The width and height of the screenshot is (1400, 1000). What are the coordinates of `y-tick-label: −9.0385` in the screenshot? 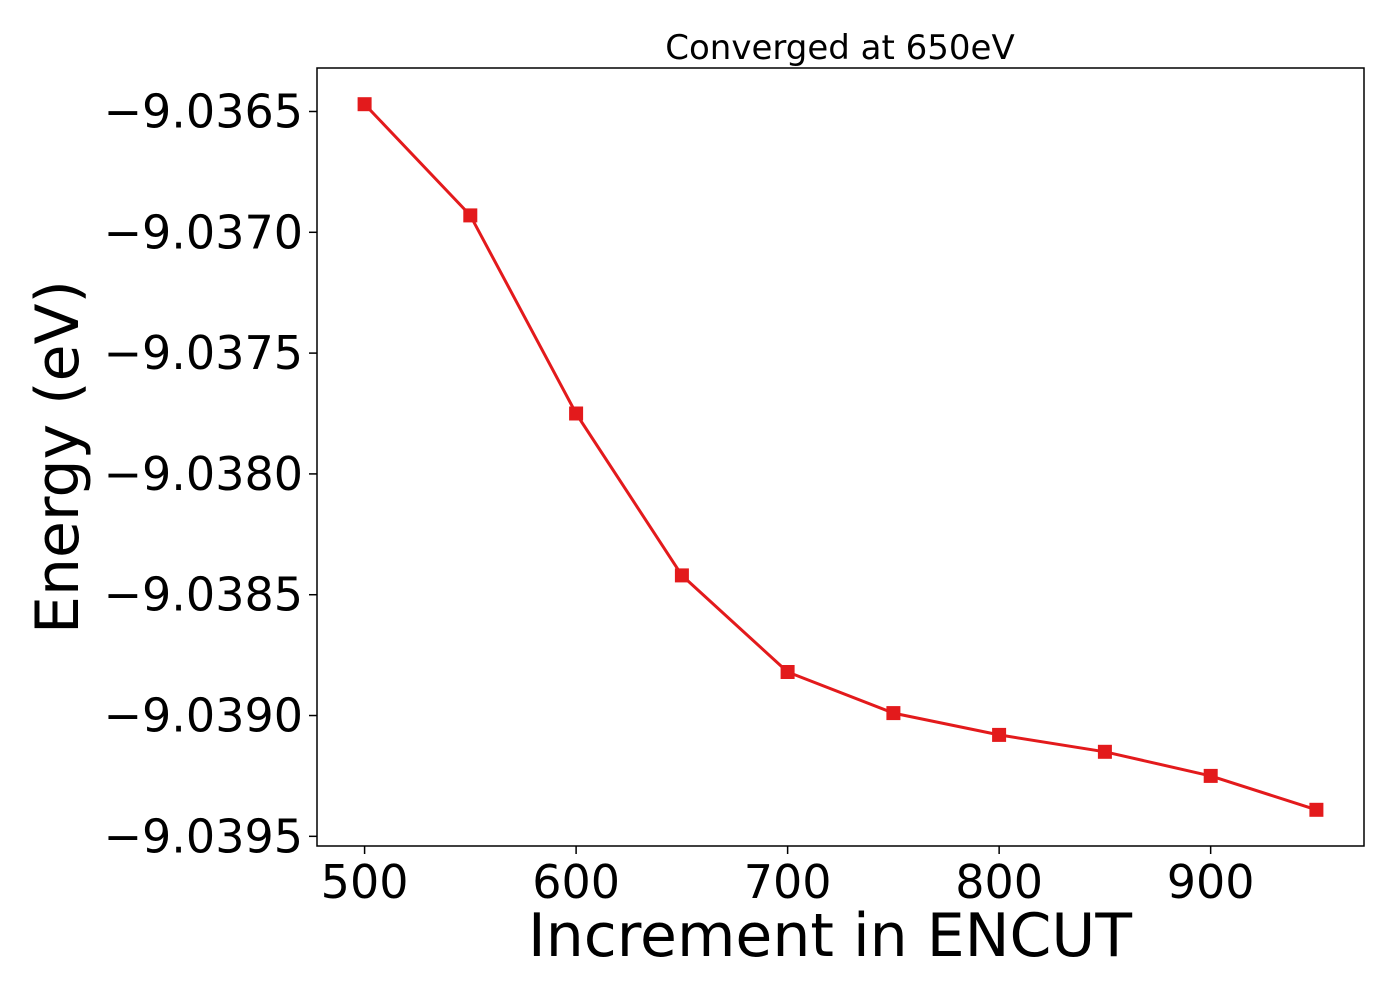 It's located at (204, 595).